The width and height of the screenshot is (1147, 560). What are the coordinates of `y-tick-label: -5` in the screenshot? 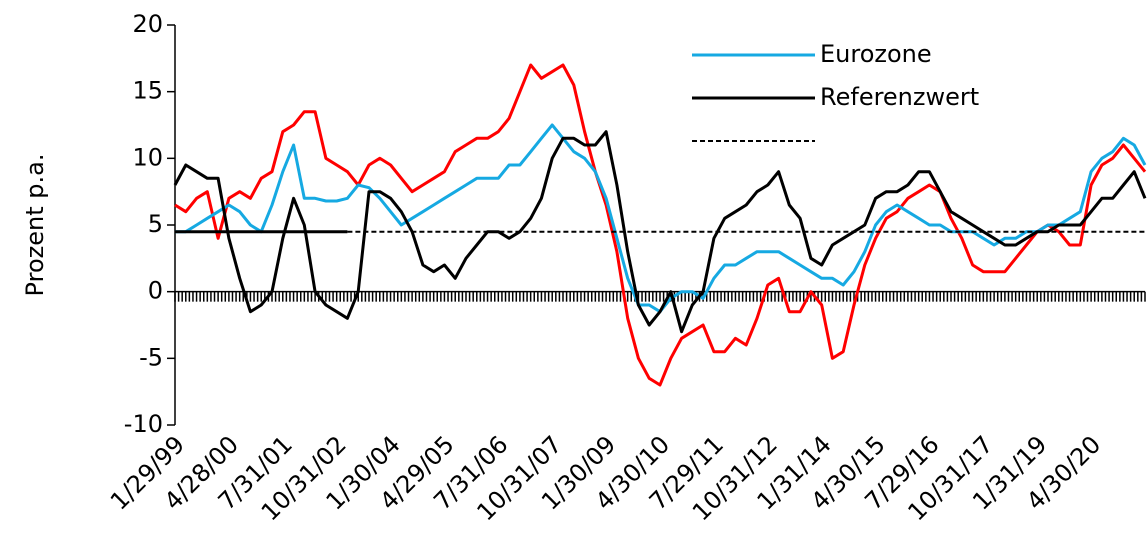 It's located at (151, 357).